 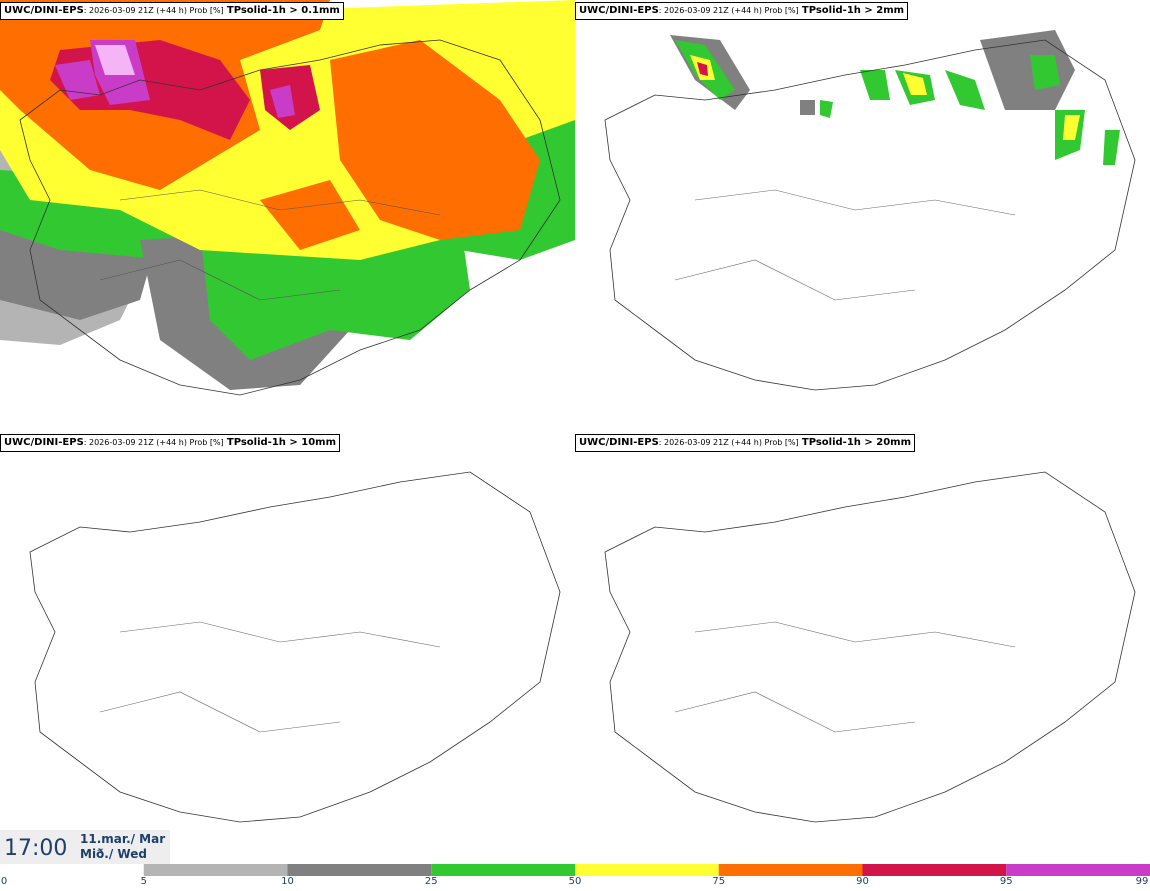 I want to click on valid-time: 17:00, so click(x=36, y=848).